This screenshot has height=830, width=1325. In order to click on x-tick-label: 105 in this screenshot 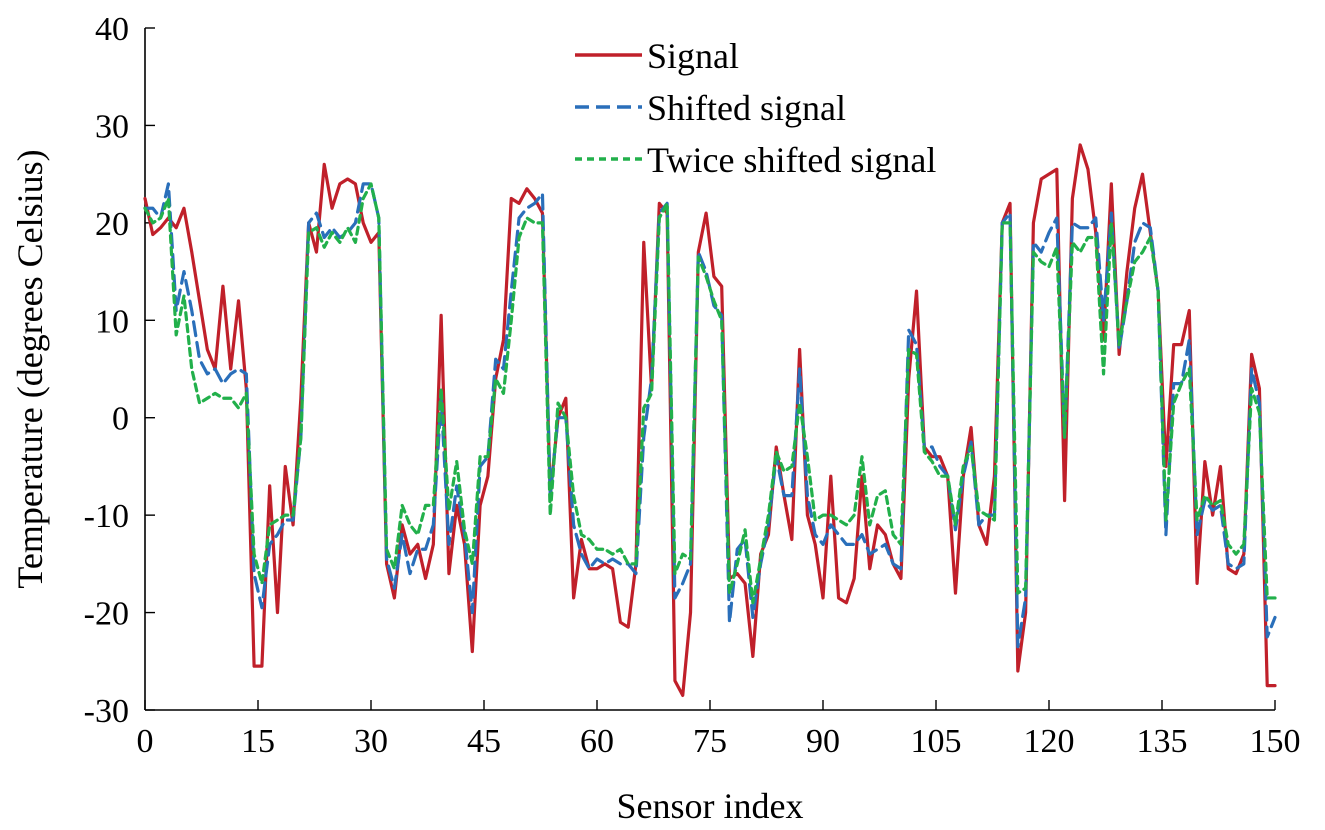, I will do `click(936, 741)`.